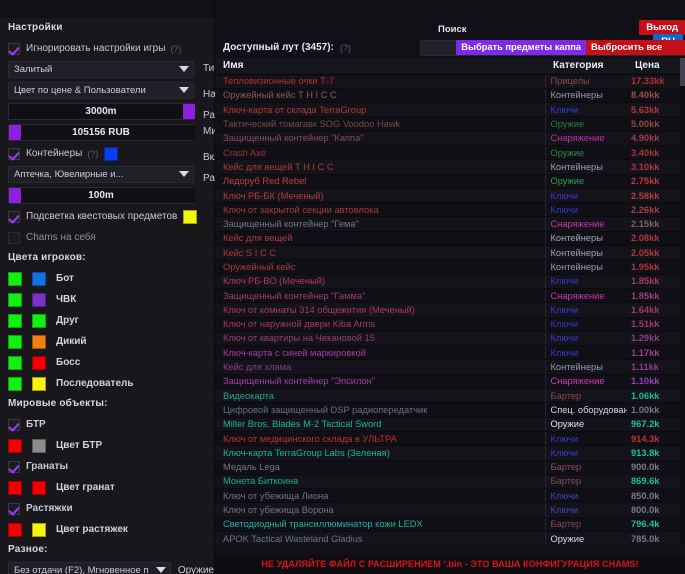 Image resolution: width=685 pixels, height=574 pixels. Describe the element at coordinates (107, 216) in the screenshot. I see `quest-highlight-row: Подсветка квестовых предметов` at that location.